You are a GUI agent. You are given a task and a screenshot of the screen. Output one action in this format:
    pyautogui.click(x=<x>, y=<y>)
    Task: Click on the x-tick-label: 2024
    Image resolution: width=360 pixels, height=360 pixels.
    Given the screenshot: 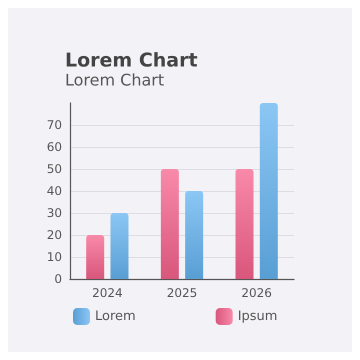 What is the action you would take?
    pyautogui.click(x=107, y=293)
    